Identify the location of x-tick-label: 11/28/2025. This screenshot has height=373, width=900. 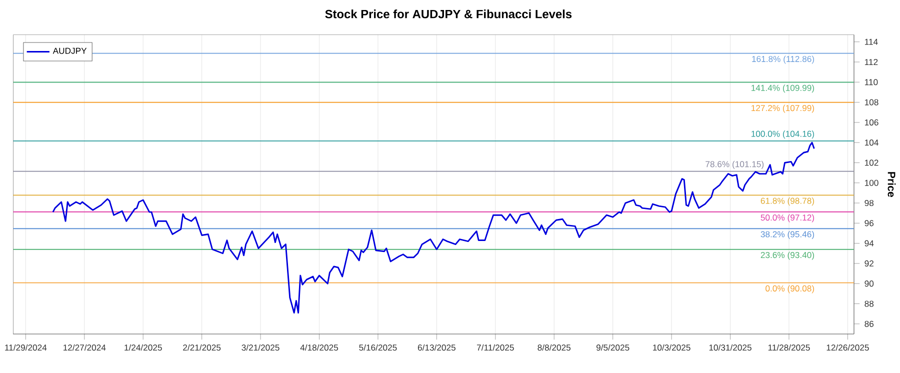
(789, 347).